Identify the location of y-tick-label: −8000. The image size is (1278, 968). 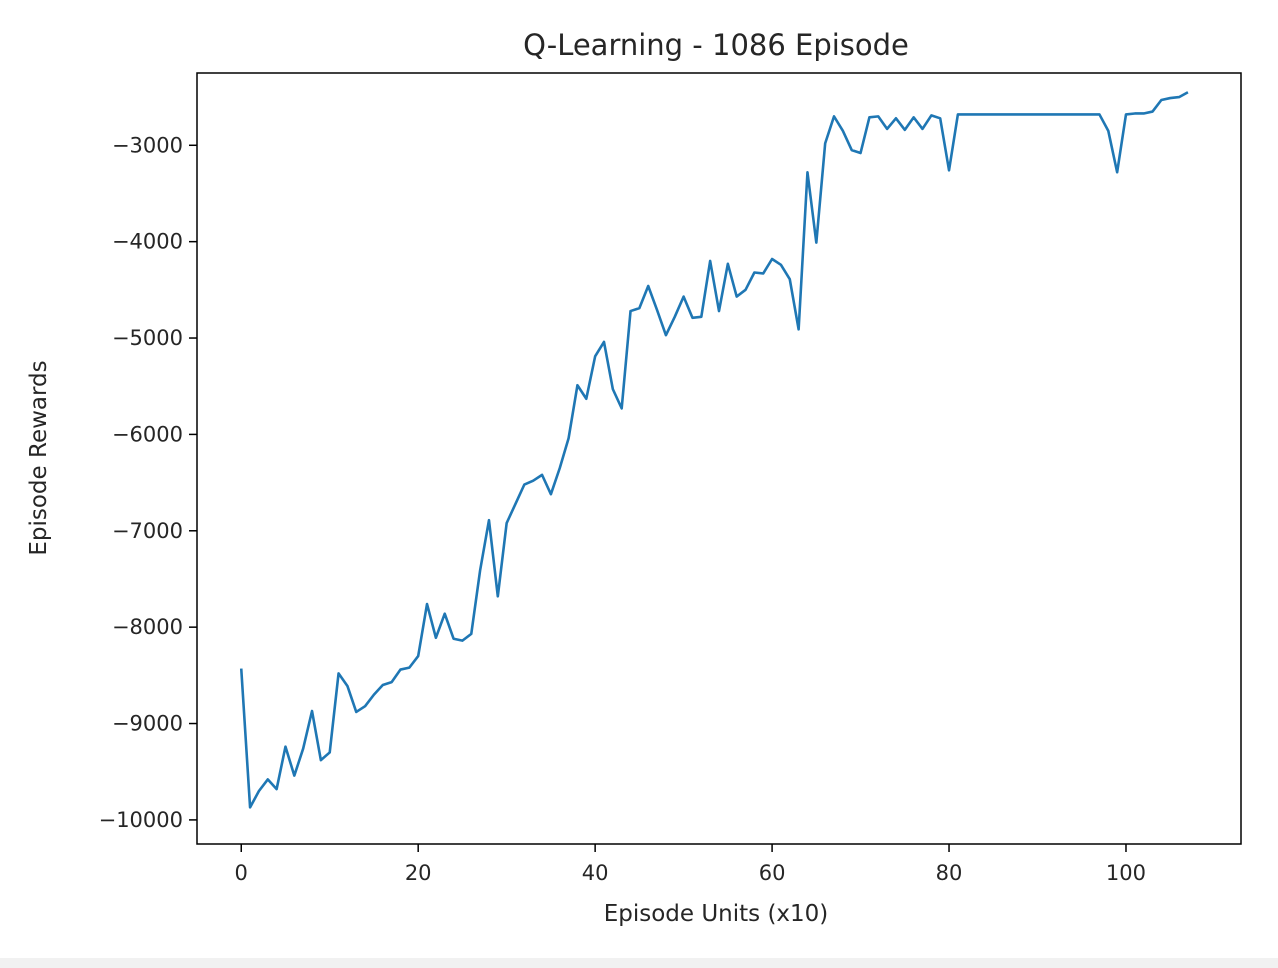
(147, 627).